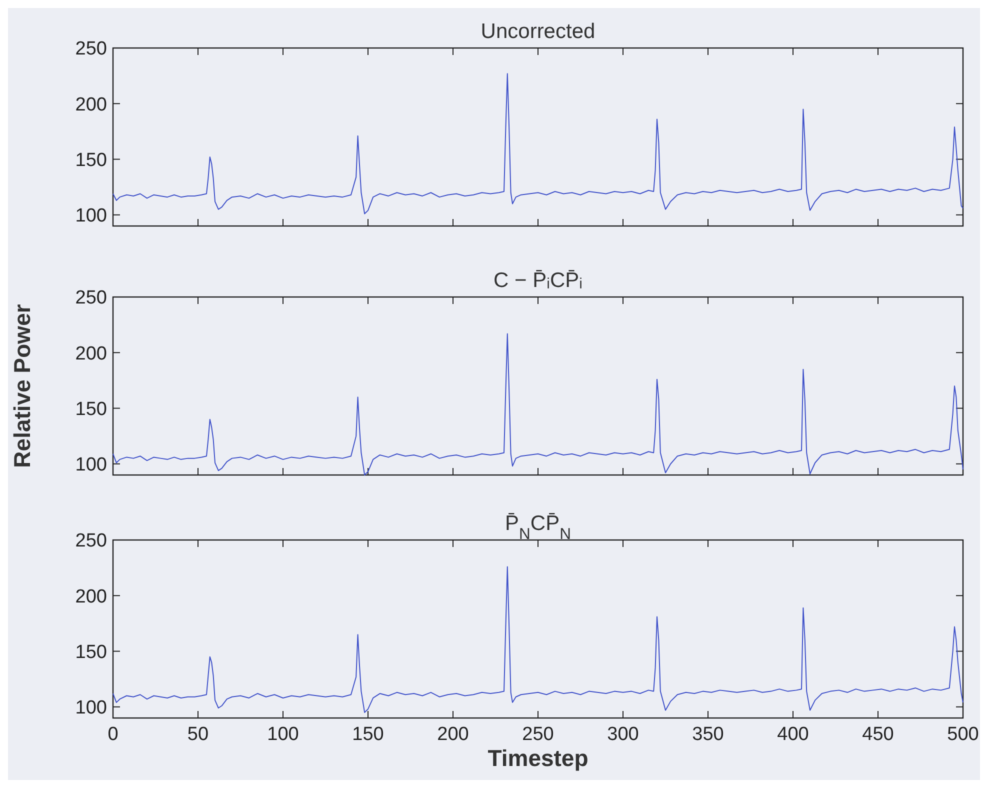  Describe the element at coordinates (538, 527) in the screenshot. I see `chart-title: P̄$_{N}$CP̄$_{N}$` at that location.